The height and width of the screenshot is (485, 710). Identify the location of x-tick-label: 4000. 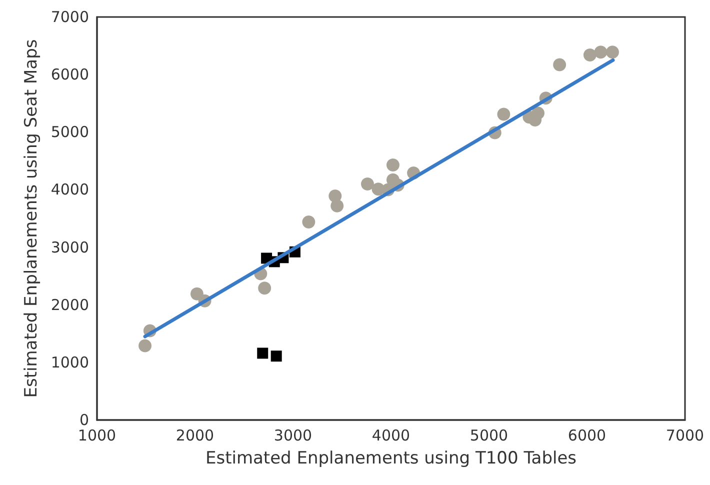
(391, 435).